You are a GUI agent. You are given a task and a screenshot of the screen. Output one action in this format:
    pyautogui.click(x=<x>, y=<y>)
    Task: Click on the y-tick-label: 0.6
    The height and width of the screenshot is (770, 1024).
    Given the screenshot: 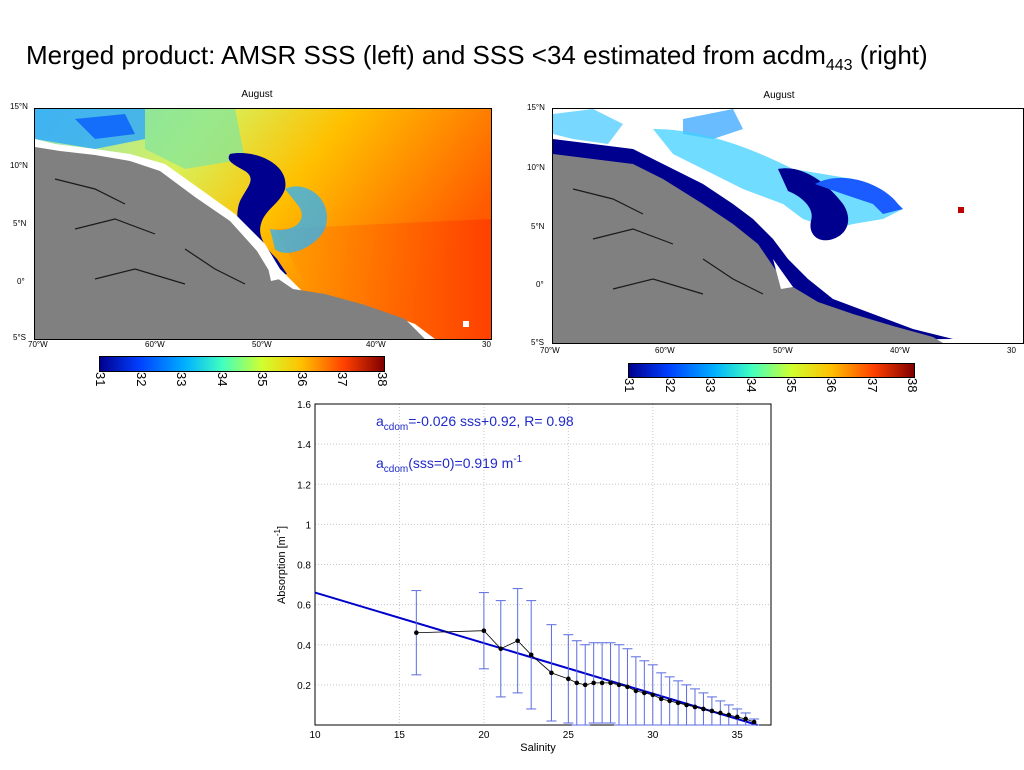 What is the action you would take?
    pyautogui.click(x=304, y=606)
    